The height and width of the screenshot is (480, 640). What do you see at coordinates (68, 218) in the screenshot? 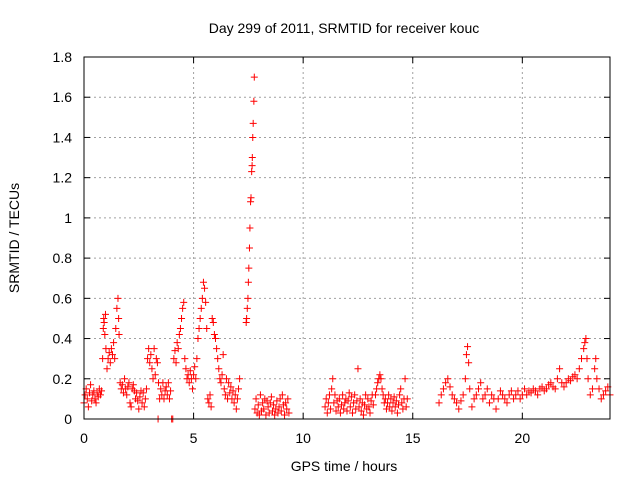
I see `y-tick-label: 1` at bounding box center [68, 218].